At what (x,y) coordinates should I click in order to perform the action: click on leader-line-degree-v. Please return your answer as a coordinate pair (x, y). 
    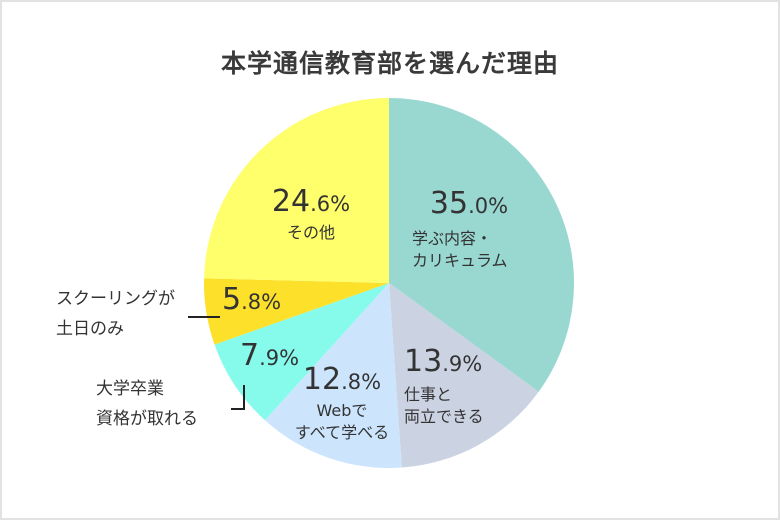
    Looking at the image, I should click on (244, 397).